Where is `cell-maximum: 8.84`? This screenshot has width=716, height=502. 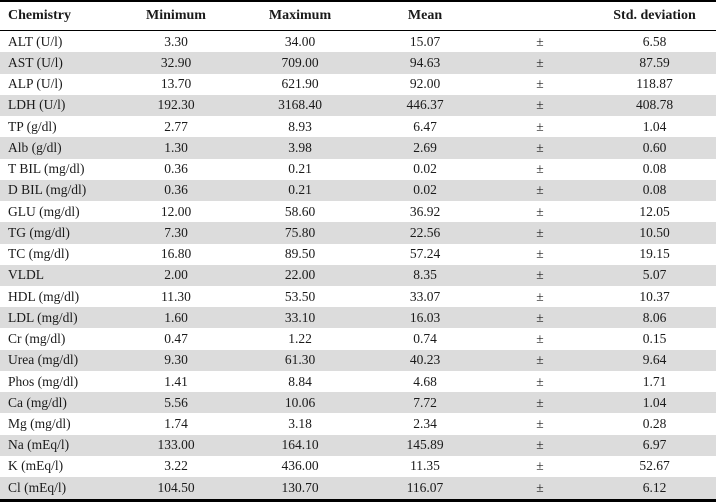
cell-maximum: 8.84 is located at coordinates (300, 381).